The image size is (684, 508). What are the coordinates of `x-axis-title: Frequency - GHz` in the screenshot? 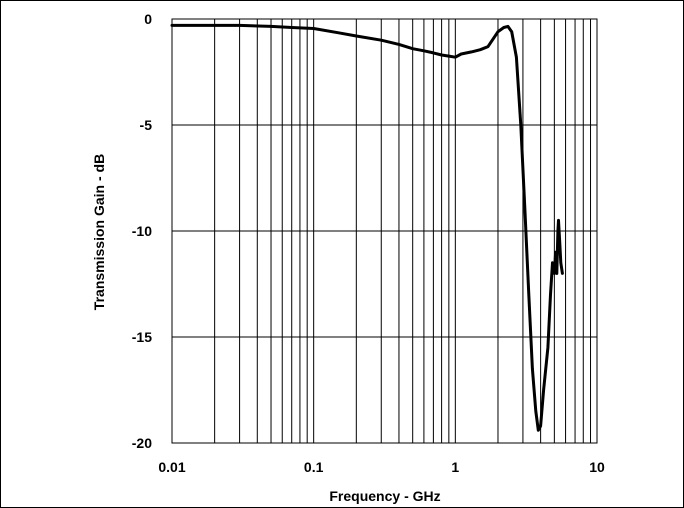 It's located at (384, 496).